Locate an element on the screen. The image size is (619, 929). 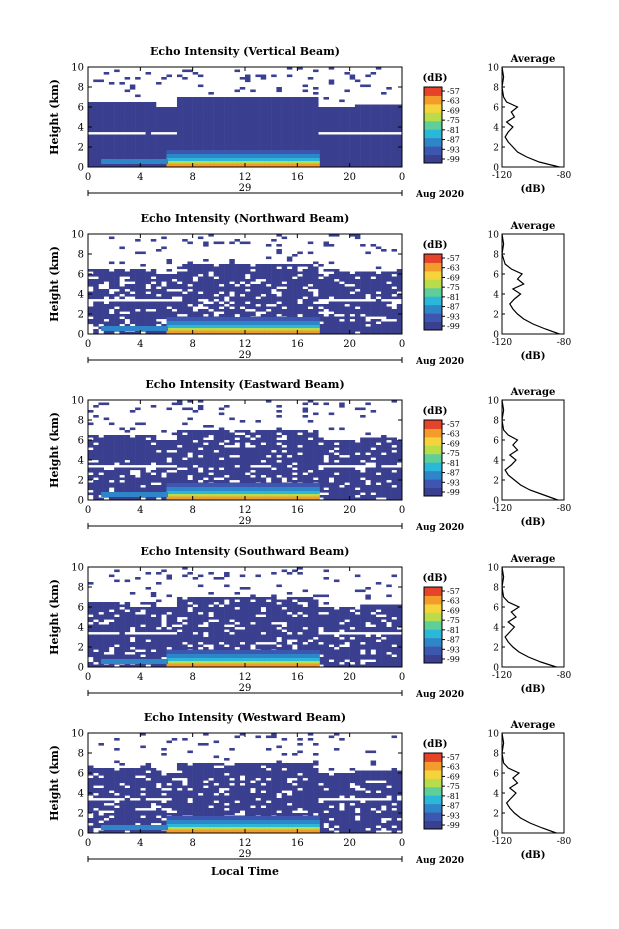
y-axis-label: Height (km) is located at coordinates (54, 284).